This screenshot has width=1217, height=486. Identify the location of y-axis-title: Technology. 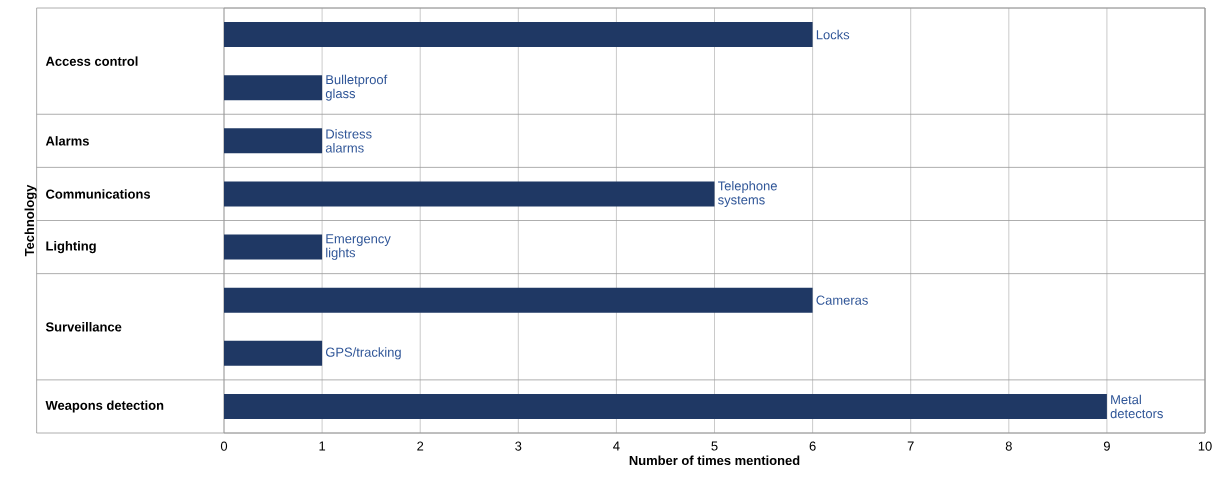
(30, 220).